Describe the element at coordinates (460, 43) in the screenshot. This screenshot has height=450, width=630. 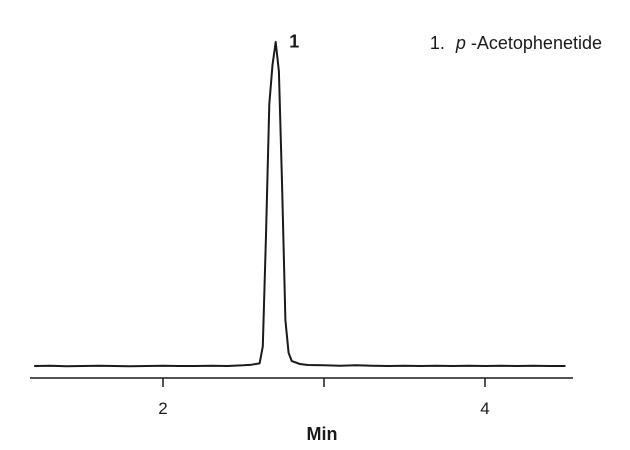
I see `legend-italic-prefix: p` at that location.